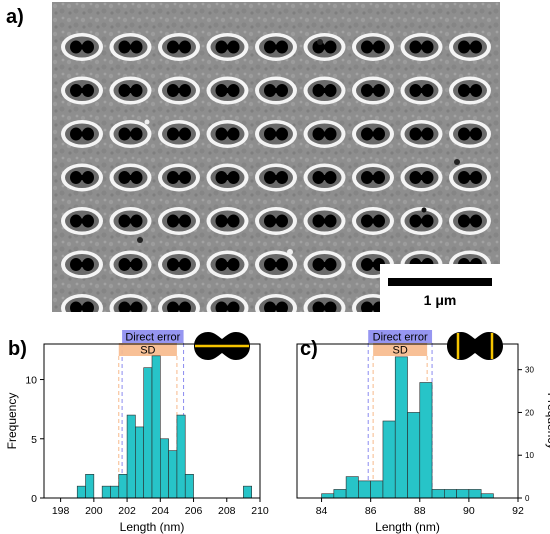 The image size is (550, 534). I want to click on y-tick-label: 5, so click(34, 440).